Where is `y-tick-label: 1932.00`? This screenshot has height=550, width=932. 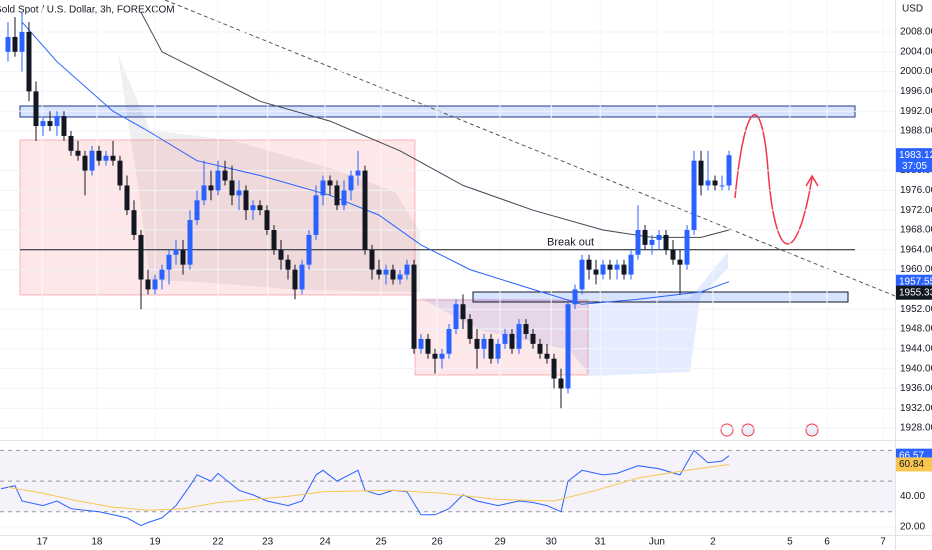 y-tick-label: 1932.00 is located at coordinates (916, 408).